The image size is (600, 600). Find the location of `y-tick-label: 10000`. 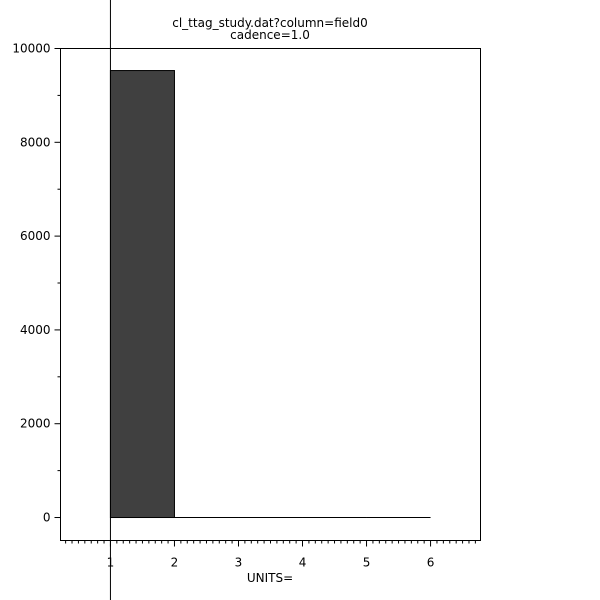

y-tick-label: 10000 is located at coordinates (31, 49).